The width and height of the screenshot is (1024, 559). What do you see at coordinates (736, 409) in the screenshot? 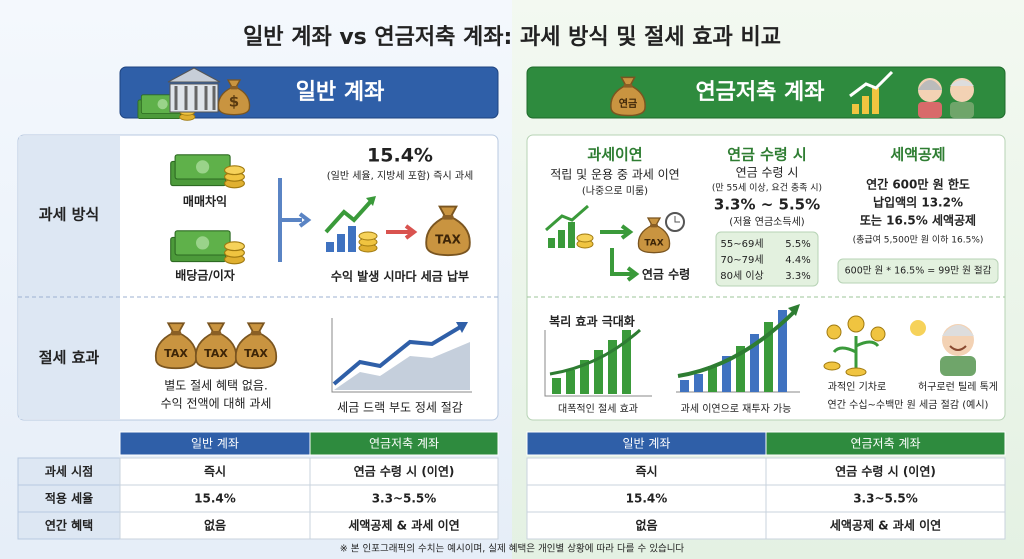
I see `effect-caption: 과세 이연으로 재투자 가능` at bounding box center [736, 409].